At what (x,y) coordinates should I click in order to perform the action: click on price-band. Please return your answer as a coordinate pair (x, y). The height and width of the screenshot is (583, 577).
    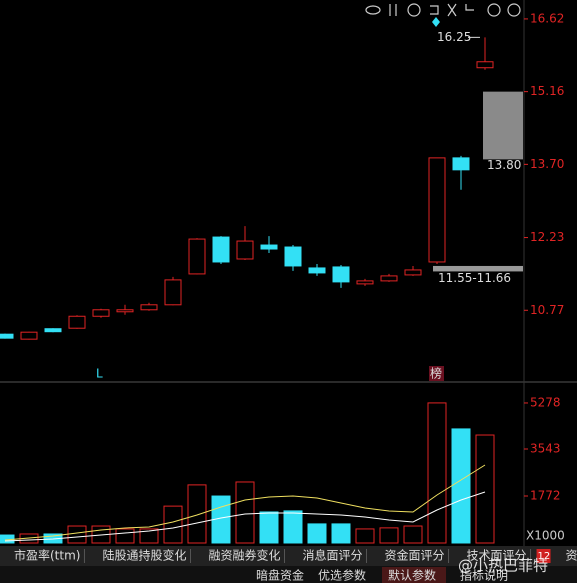
    Looking at the image, I should click on (478, 268).